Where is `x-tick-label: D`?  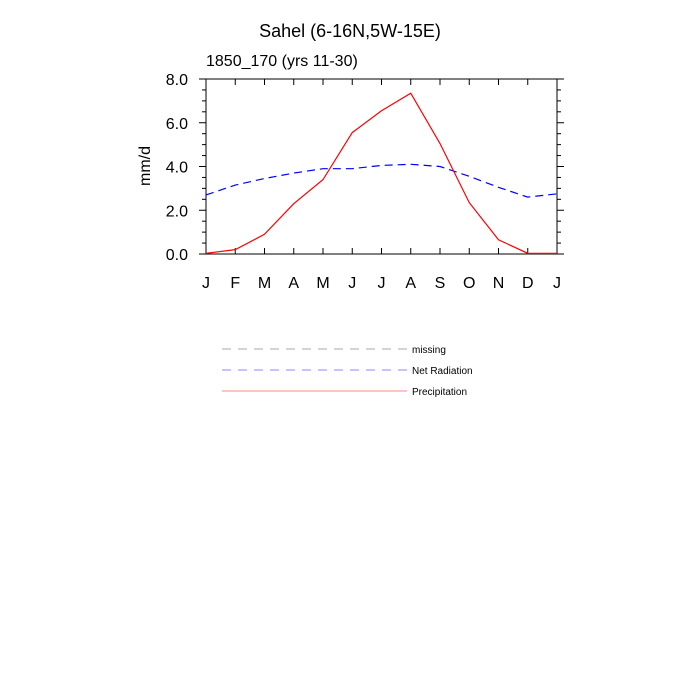 x-tick-label: D is located at coordinates (528, 283).